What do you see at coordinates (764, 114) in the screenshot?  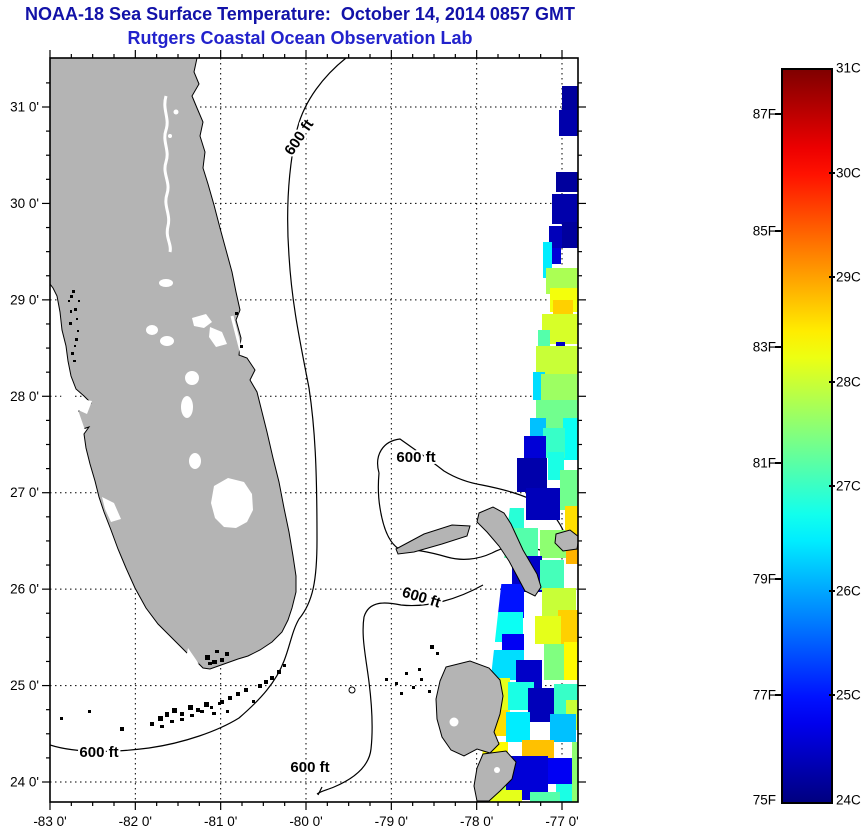 I see `colorbar-fahrenheit-label: 87F` at bounding box center [764, 114].